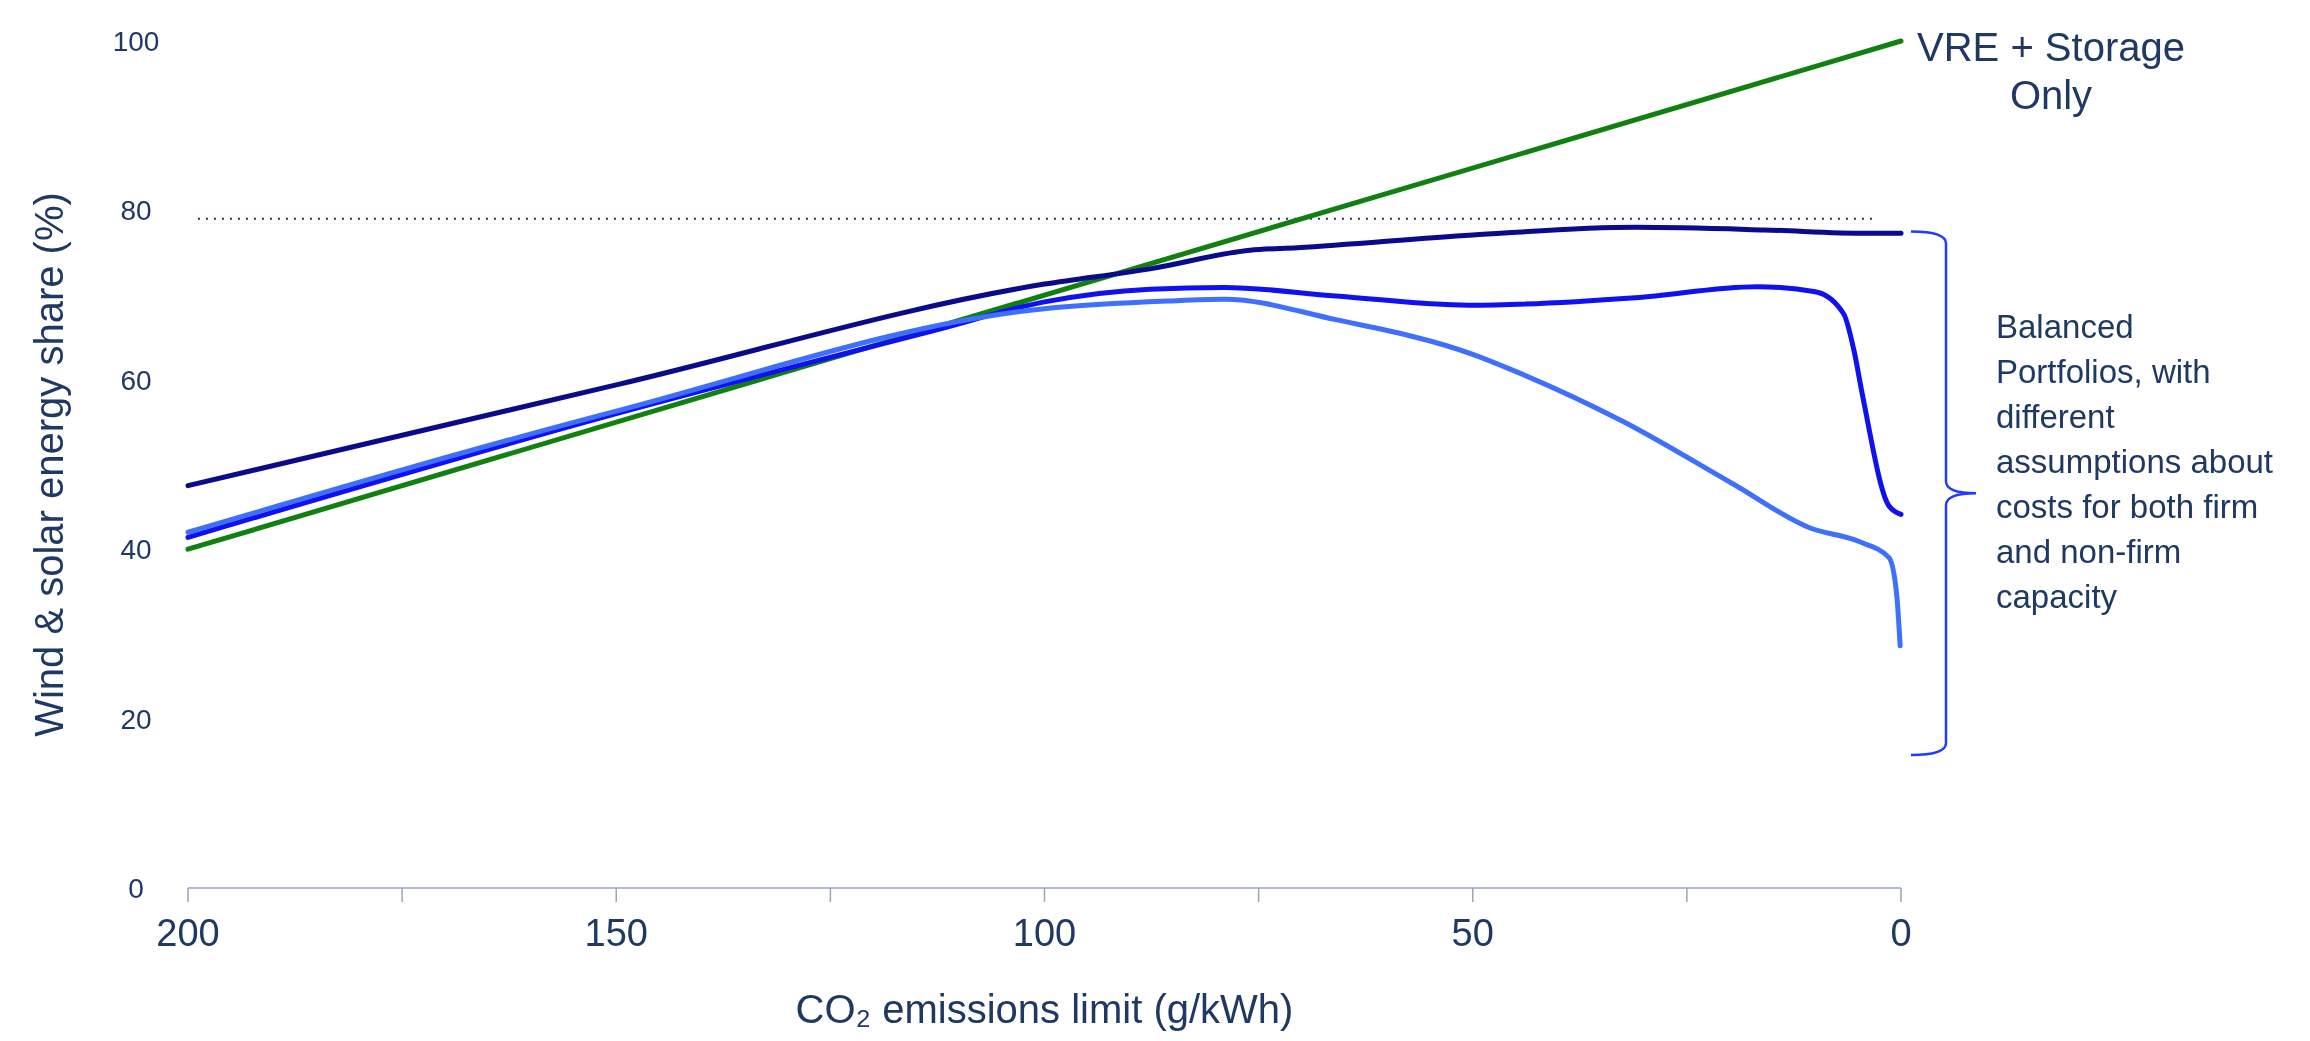 The height and width of the screenshot is (1041, 2310). Describe the element at coordinates (1044, 933) in the screenshot. I see `x-tick-label: 100` at that location.